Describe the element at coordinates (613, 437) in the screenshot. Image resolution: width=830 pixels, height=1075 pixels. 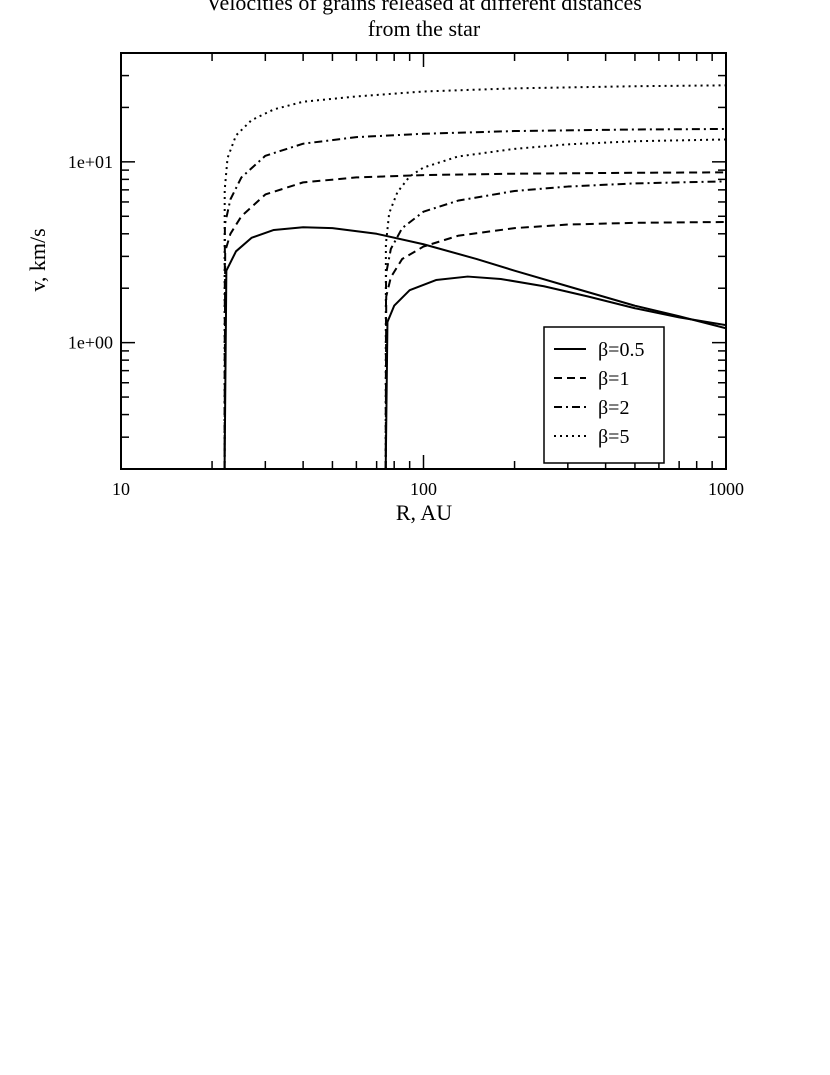
I see `legend-label: β=5` at that location.